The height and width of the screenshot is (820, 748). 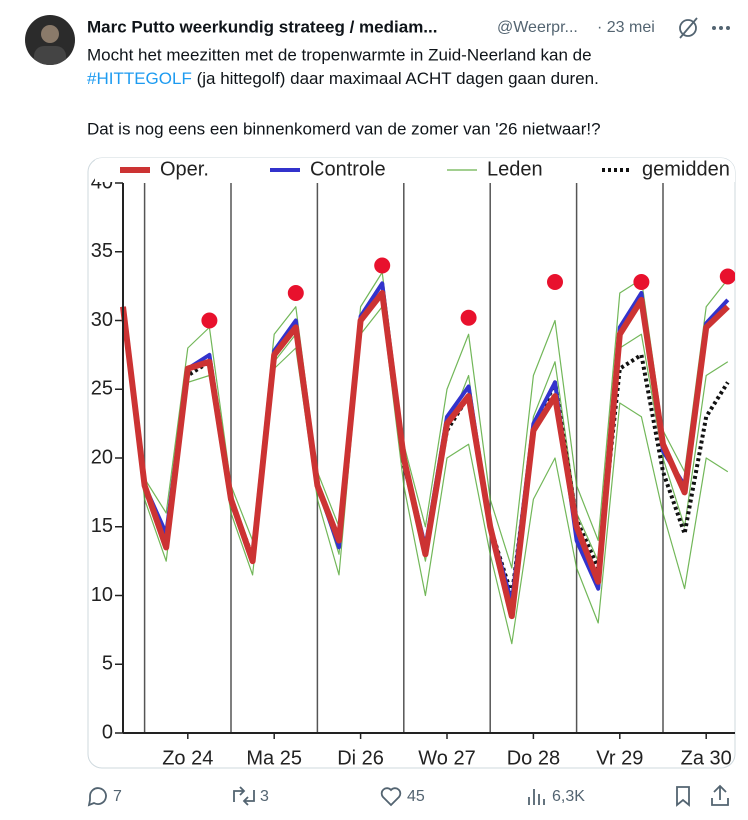 I want to click on y-tick-label: 5, so click(x=107, y=664).